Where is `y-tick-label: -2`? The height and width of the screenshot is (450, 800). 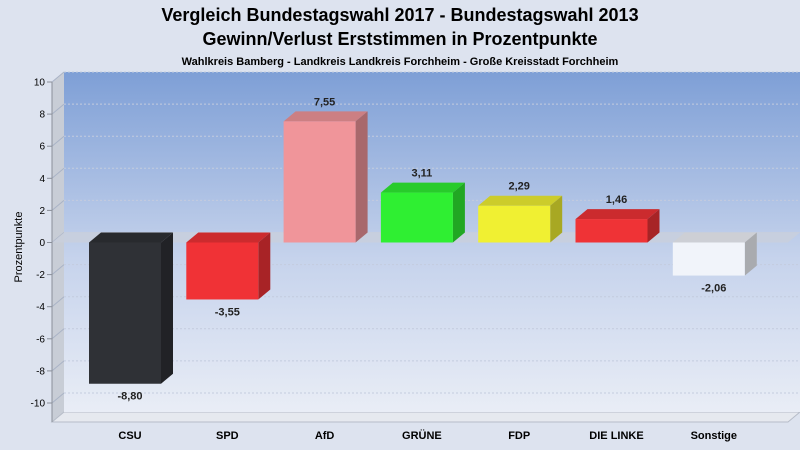
y-tick-label: -2 is located at coordinates (40, 275).